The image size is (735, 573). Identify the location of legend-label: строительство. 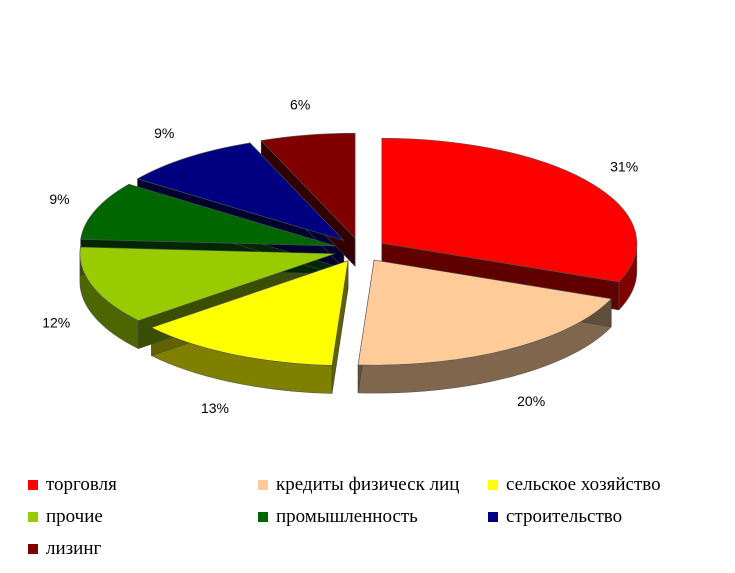
(564, 516).